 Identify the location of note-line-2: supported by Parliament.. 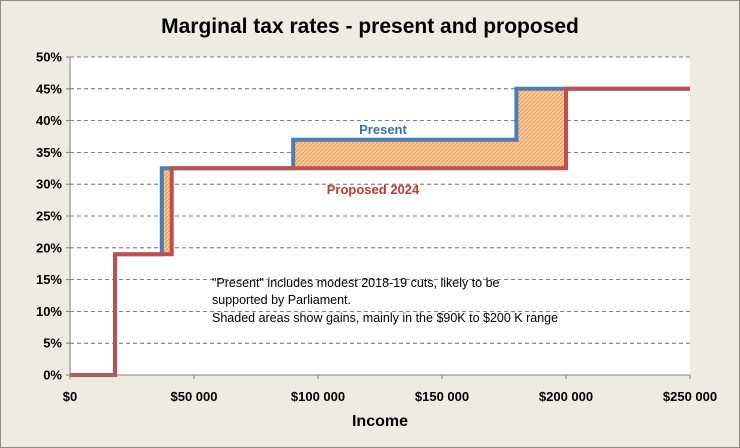
(281, 300).